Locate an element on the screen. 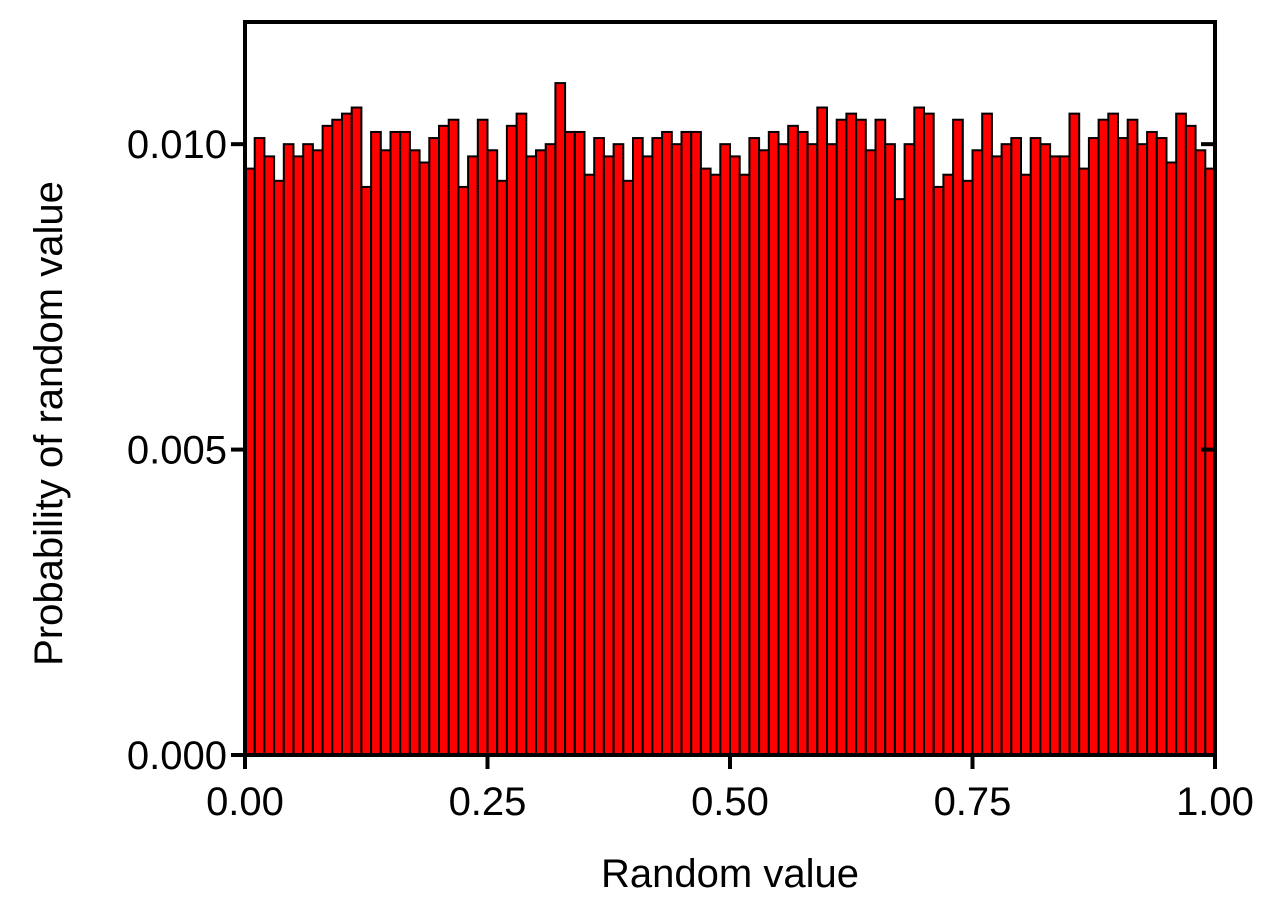 This screenshot has width=1278, height=917. x-axis-title: Random value is located at coordinates (730, 874).